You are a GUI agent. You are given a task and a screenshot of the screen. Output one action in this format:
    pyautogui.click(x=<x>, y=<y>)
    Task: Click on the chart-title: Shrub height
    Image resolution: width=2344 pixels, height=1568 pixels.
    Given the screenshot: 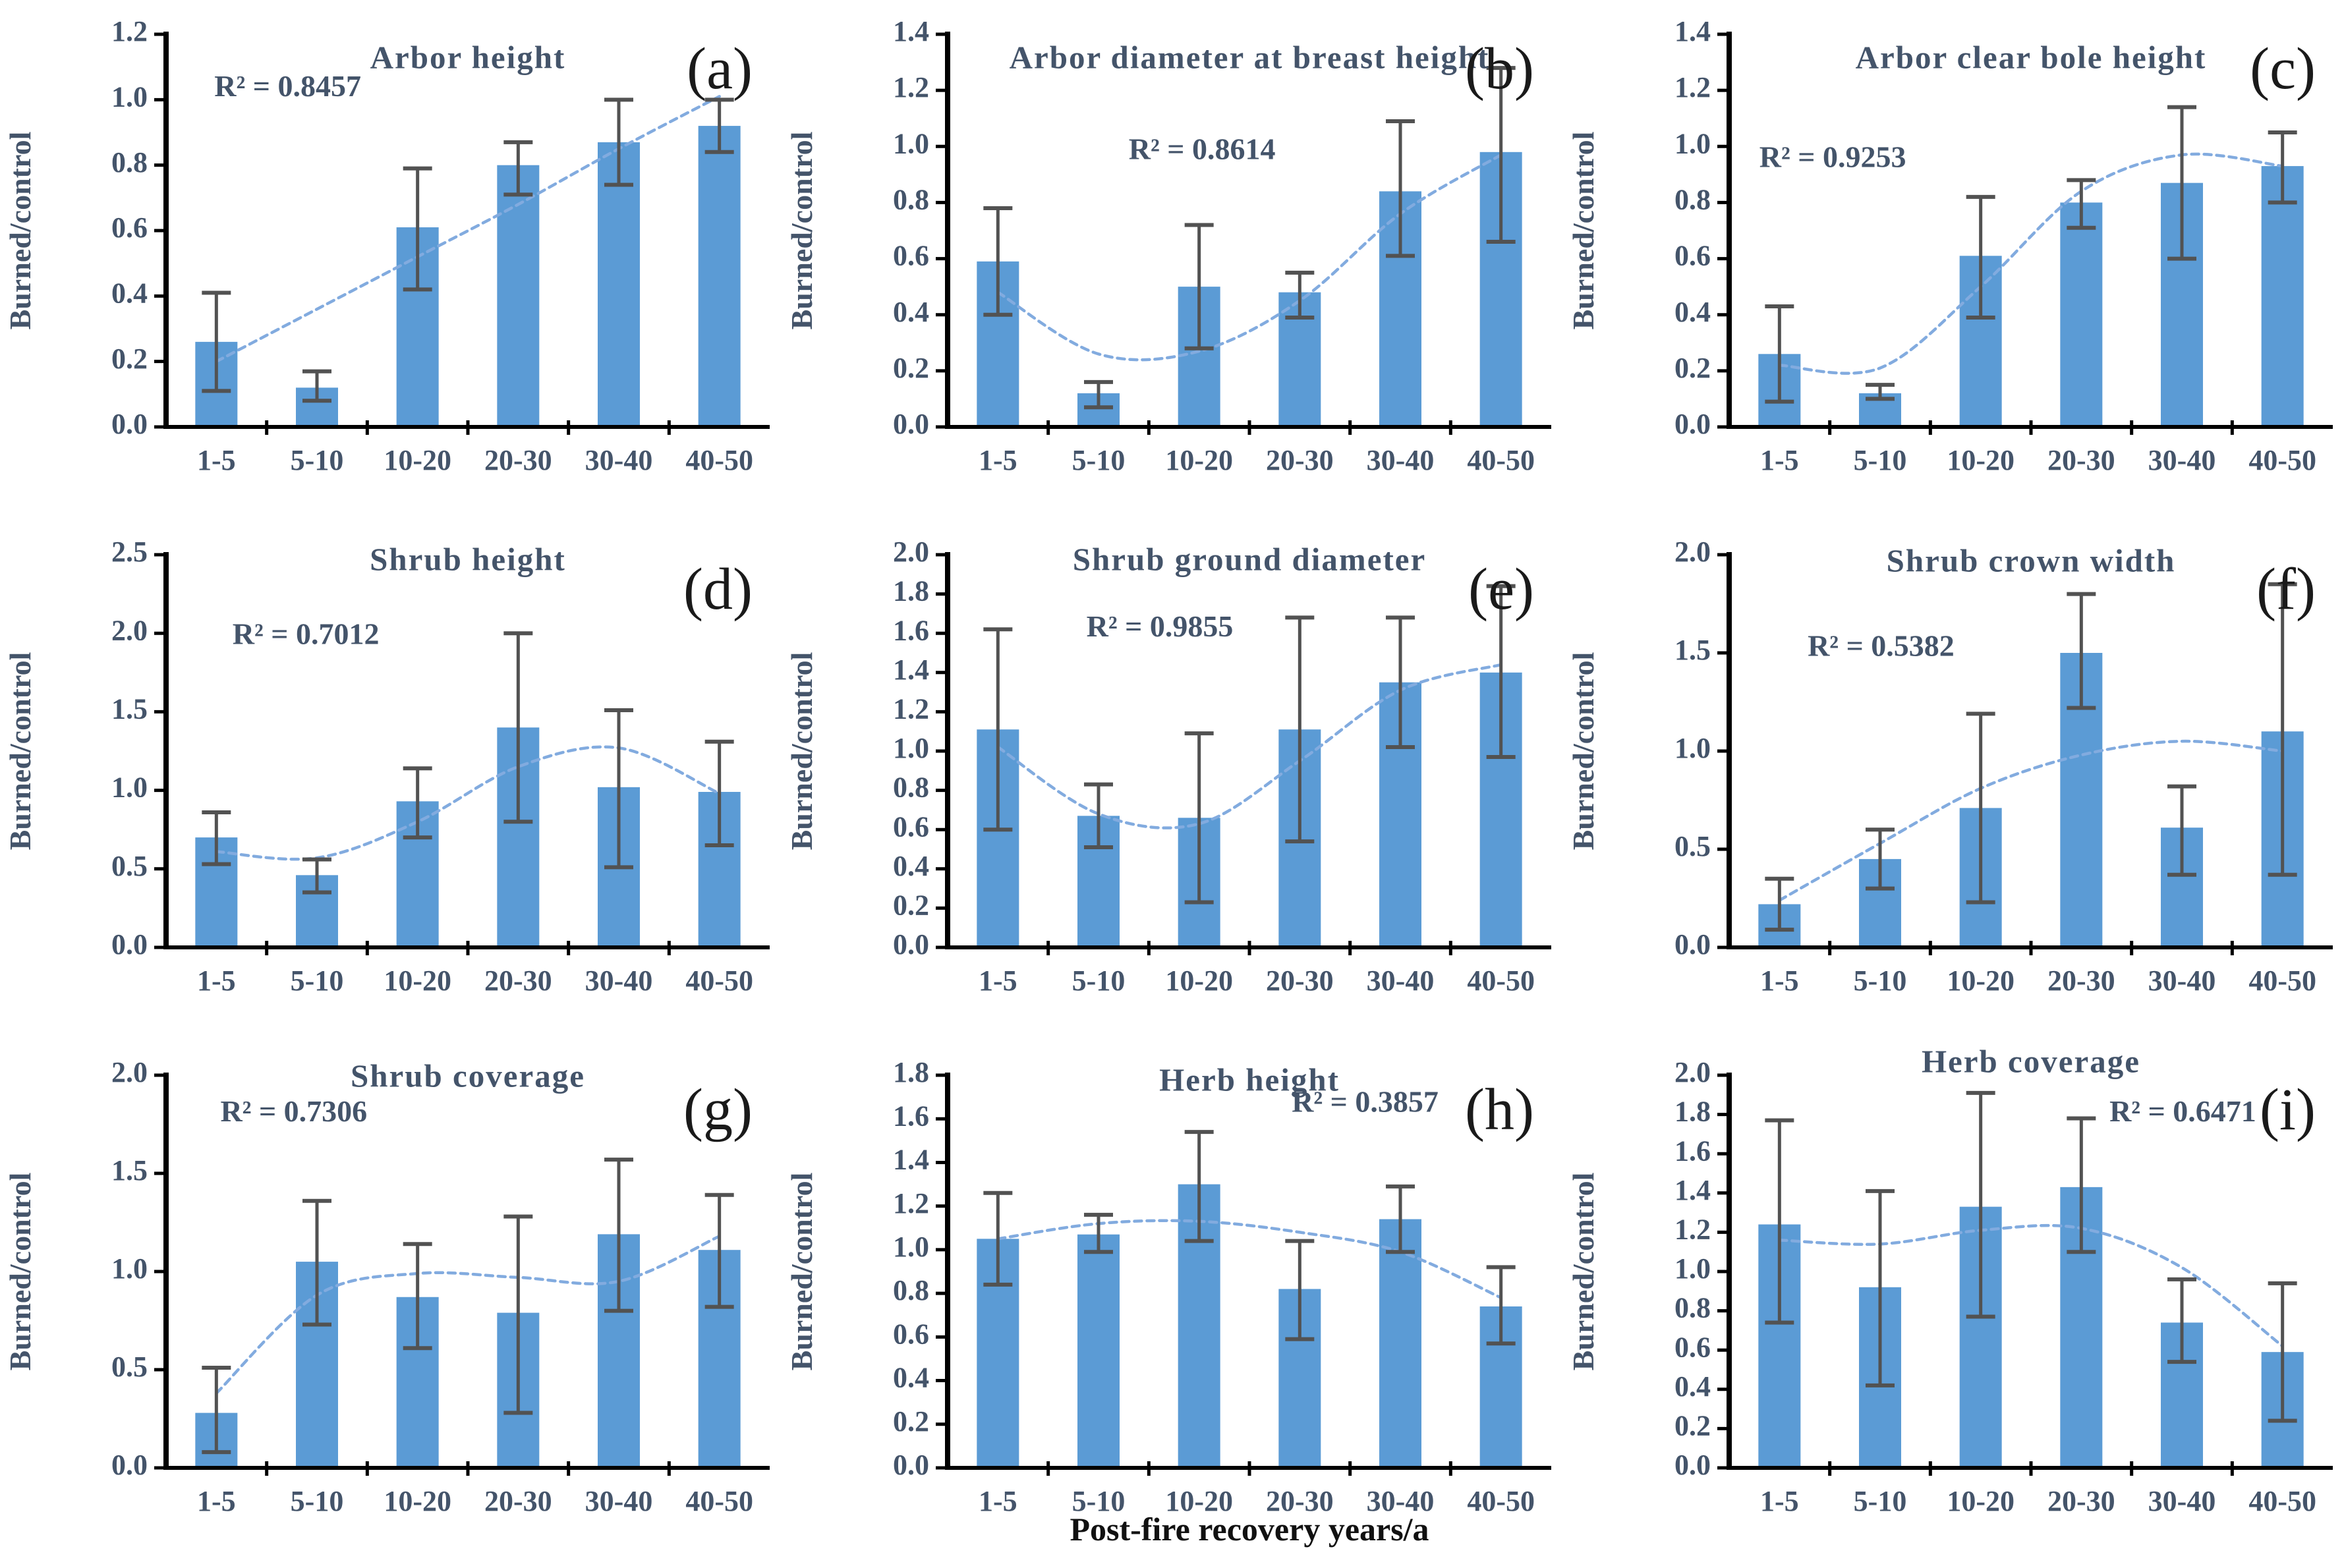 What is the action you would take?
    pyautogui.click(x=468, y=559)
    